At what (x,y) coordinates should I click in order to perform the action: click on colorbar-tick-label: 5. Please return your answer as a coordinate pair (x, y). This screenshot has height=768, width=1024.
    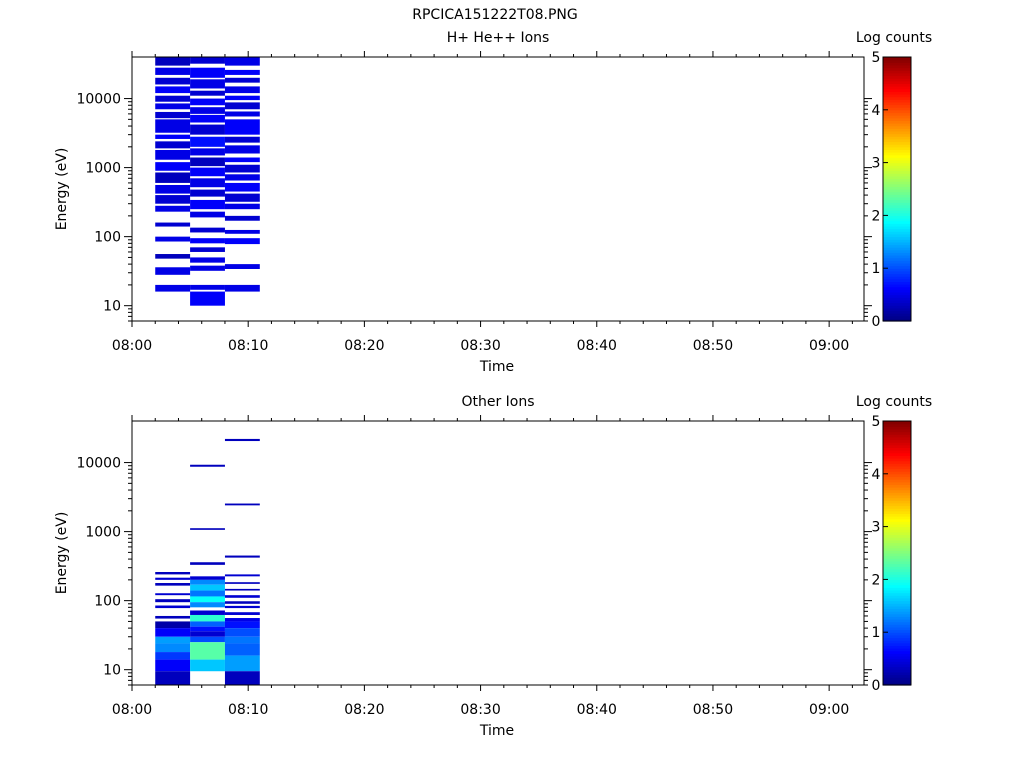
    Looking at the image, I should click on (876, 422).